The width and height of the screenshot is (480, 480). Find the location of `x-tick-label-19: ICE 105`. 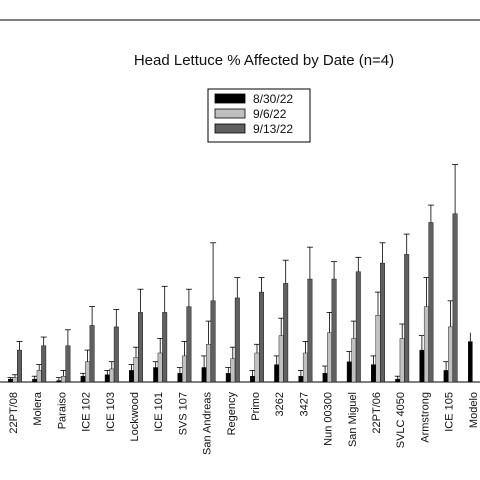

x-tick-label-19: ICE 105 is located at coordinates (450, 412).